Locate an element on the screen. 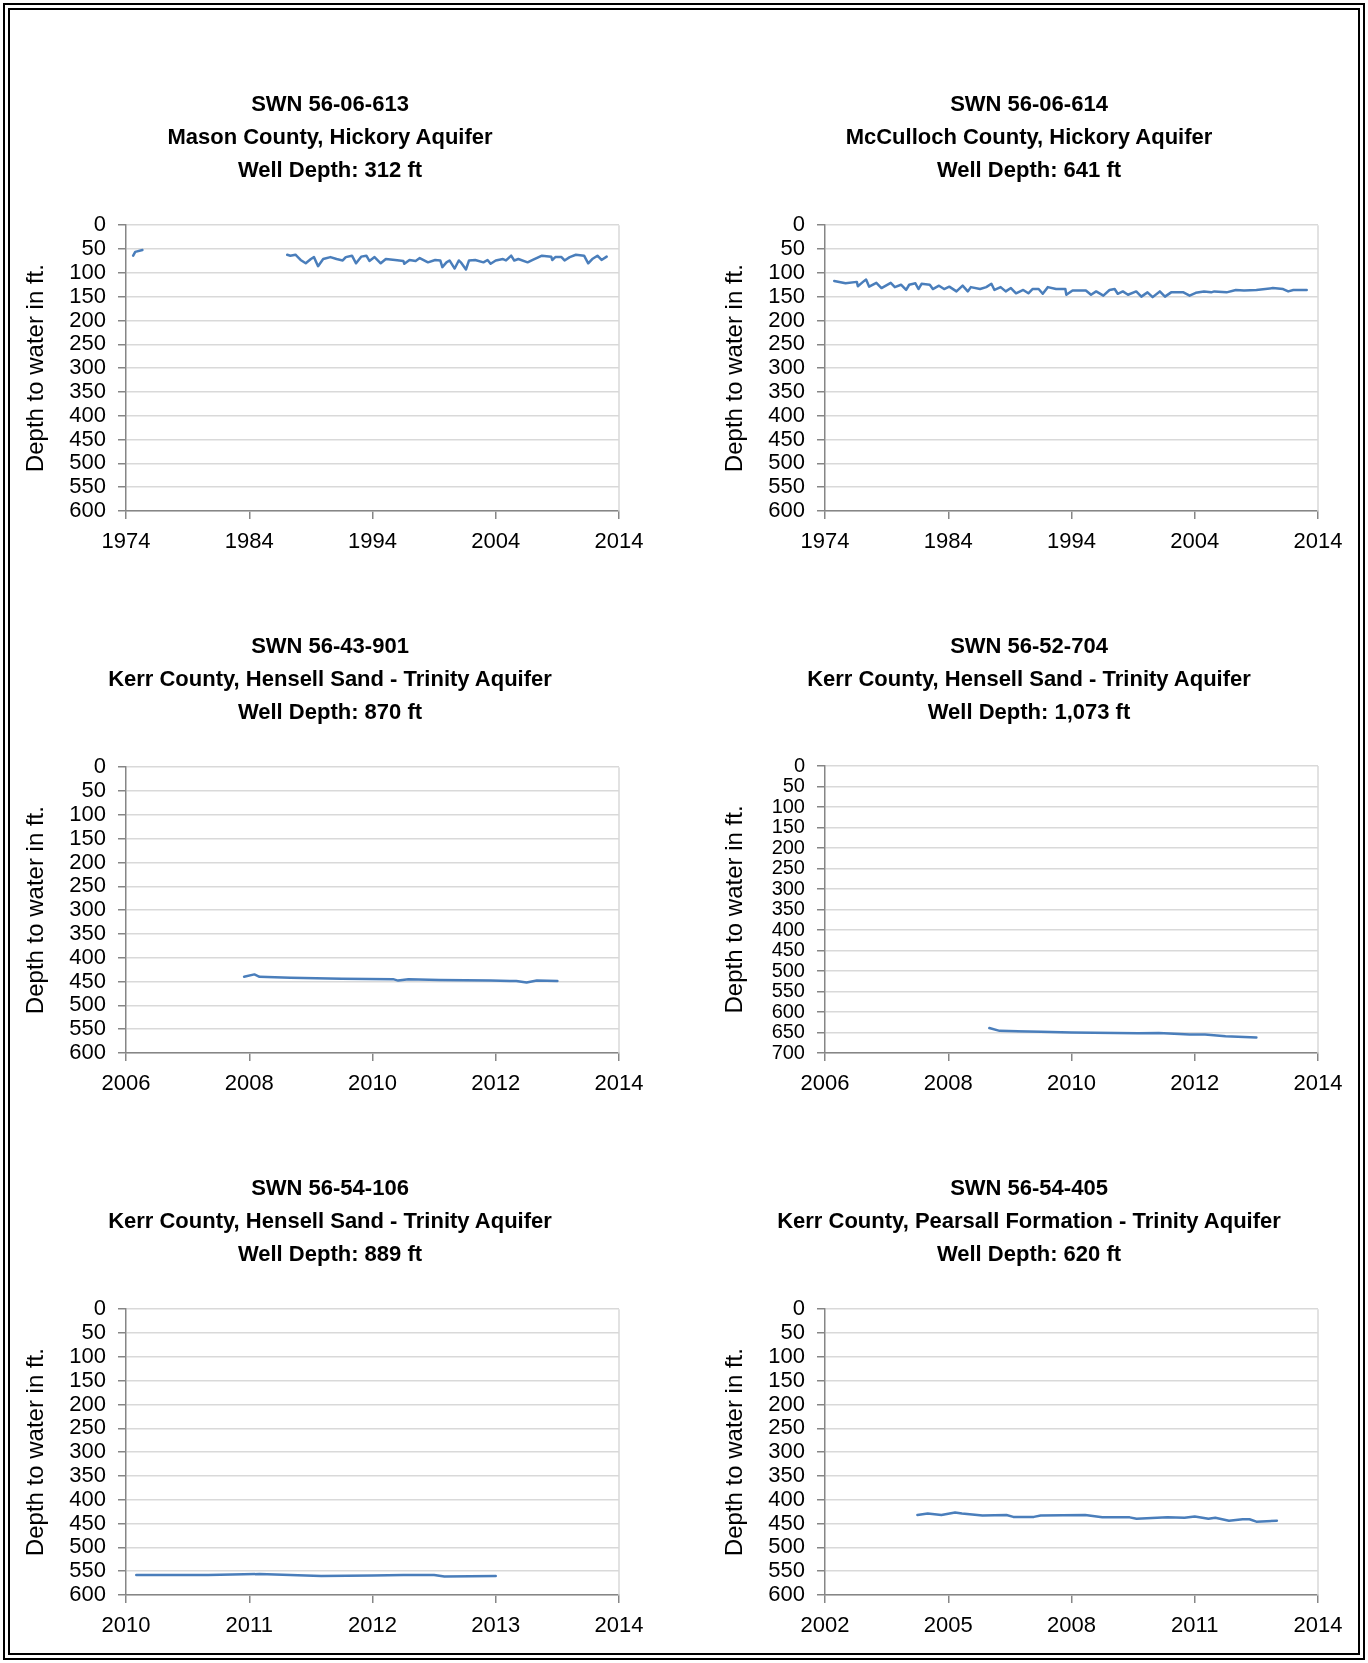 This screenshot has height=1663, width=1368. y-tick-label: 350 is located at coordinates (786, 390).